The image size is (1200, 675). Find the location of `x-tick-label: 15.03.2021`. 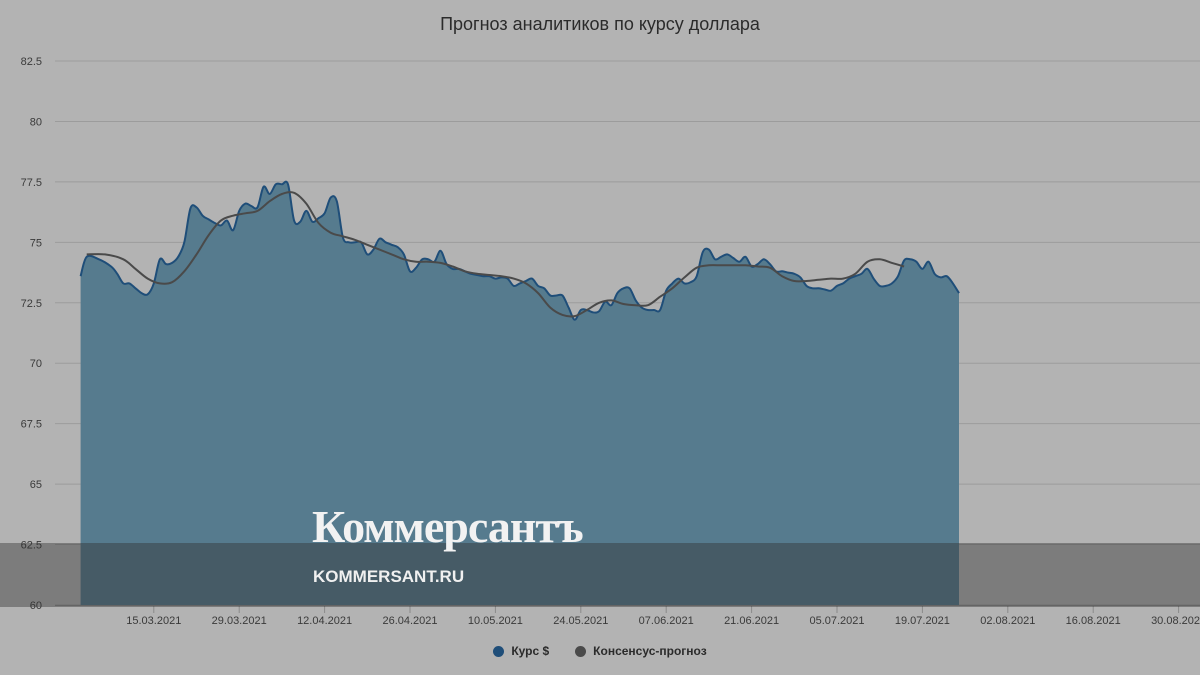

x-tick-label: 15.03.2021 is located at coordinates (153, 621).